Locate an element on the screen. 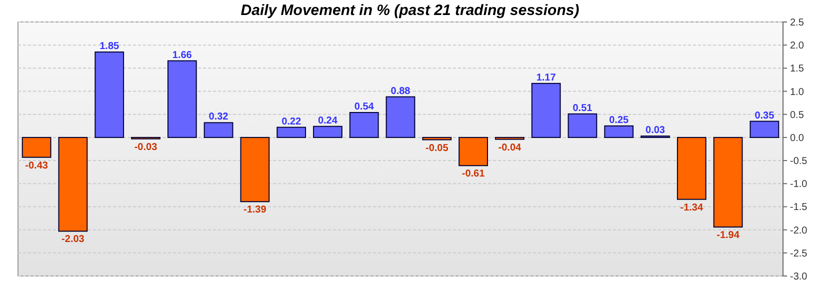  y-tick-label: 1.5 is located at coordinates (797, 69).